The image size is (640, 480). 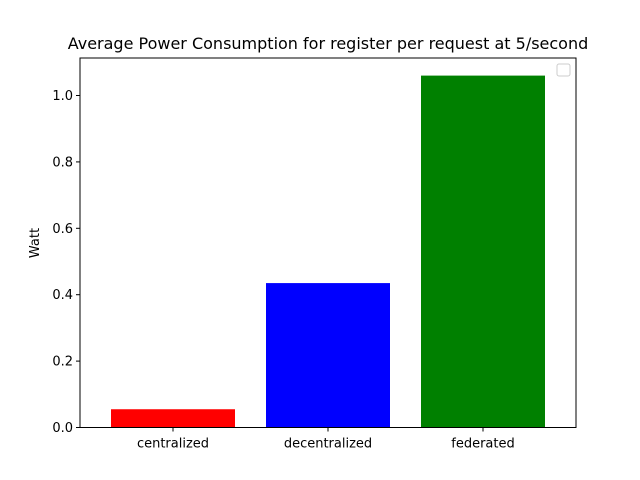 What do you see at coordinates (66, 262) in the screenshot?
I see `y-axis-ticks: 0.0 0.2 0.4 0.6 0.8 1.0` at bounding box center [66, 262].